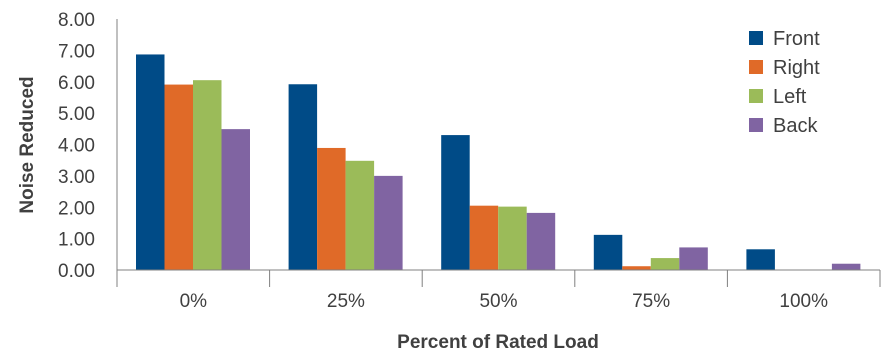 This screenshot has height=356, width=883. Describe the element at coordinates (795, 126) in the screenshot. I see `legend-label-back: Back` at that location.